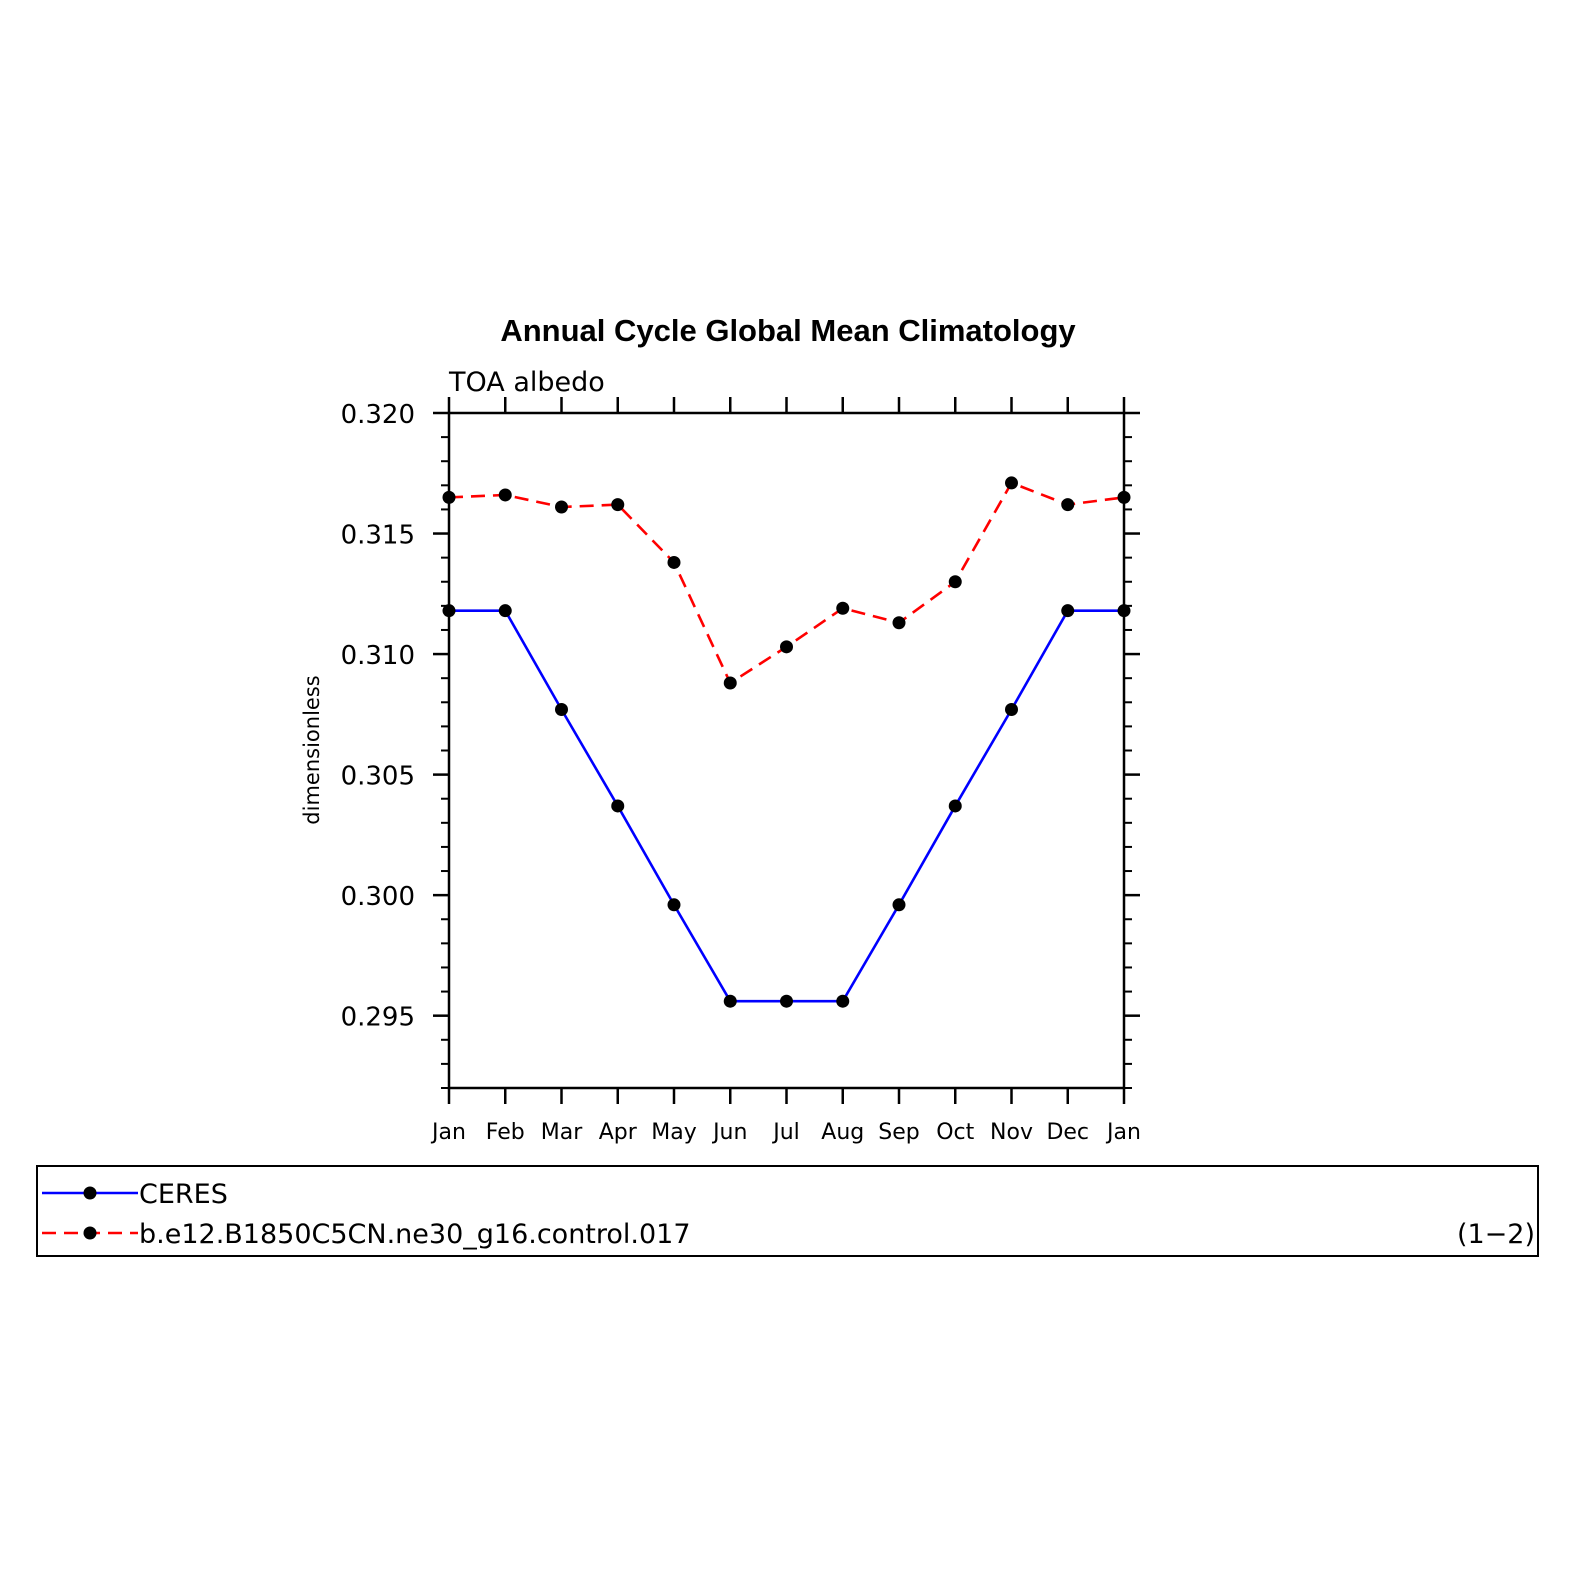 This screenshot has height=1575, width=1575. I want to click on x-tick-label: Jun, so click(729, 1132).